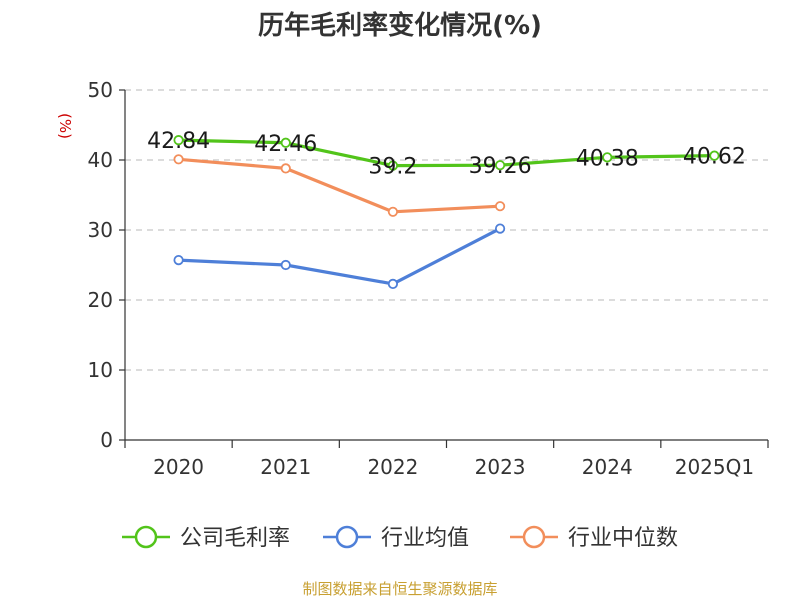 The width and height of the screenshot is (800, 600). I want to click on data-labels: 42.84 42.46 39.2 39.26 40.38 40.62, so click(446, 154).